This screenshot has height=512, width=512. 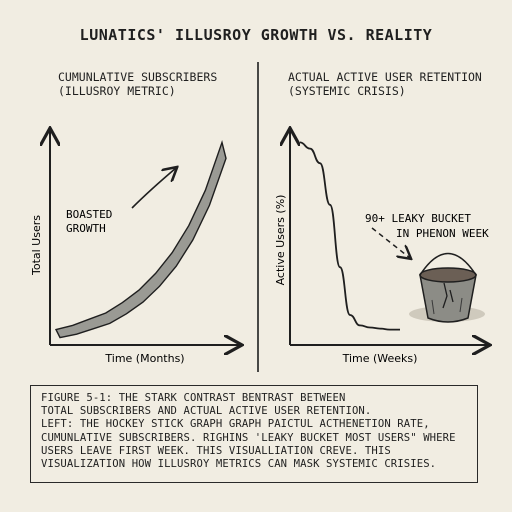 What do you see at coordinates (256, 35) in the screenshot?
I see `page-title: LUNATICS' ILLUSROY GROWTH VS. REALITY` at bounding box center [256, 35].